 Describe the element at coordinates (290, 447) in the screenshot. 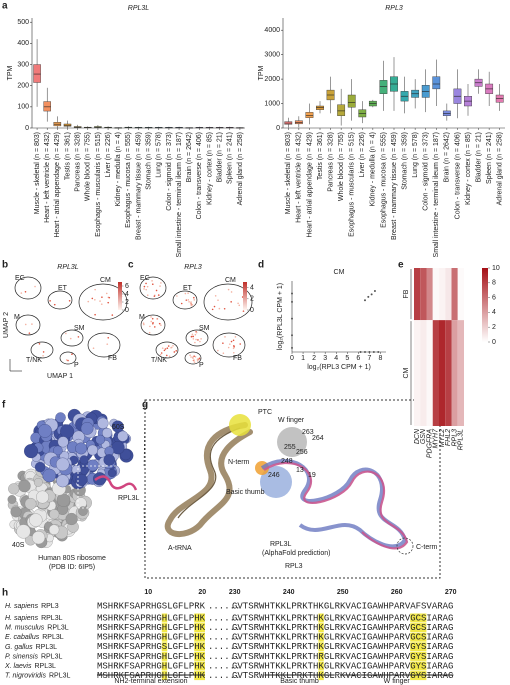

I see `residue-label: 255` at that location.